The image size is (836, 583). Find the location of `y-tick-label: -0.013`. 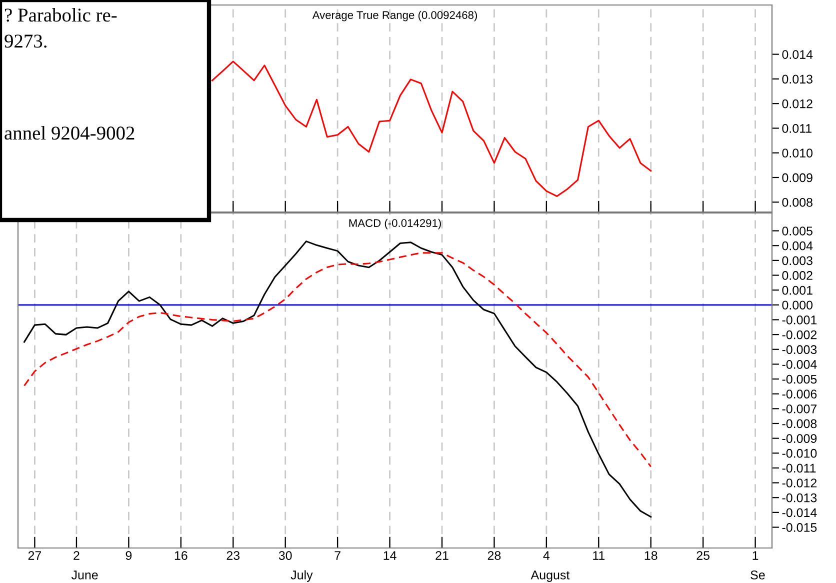

y-tick-label: -0.013 is located at coordinates (799, 497).